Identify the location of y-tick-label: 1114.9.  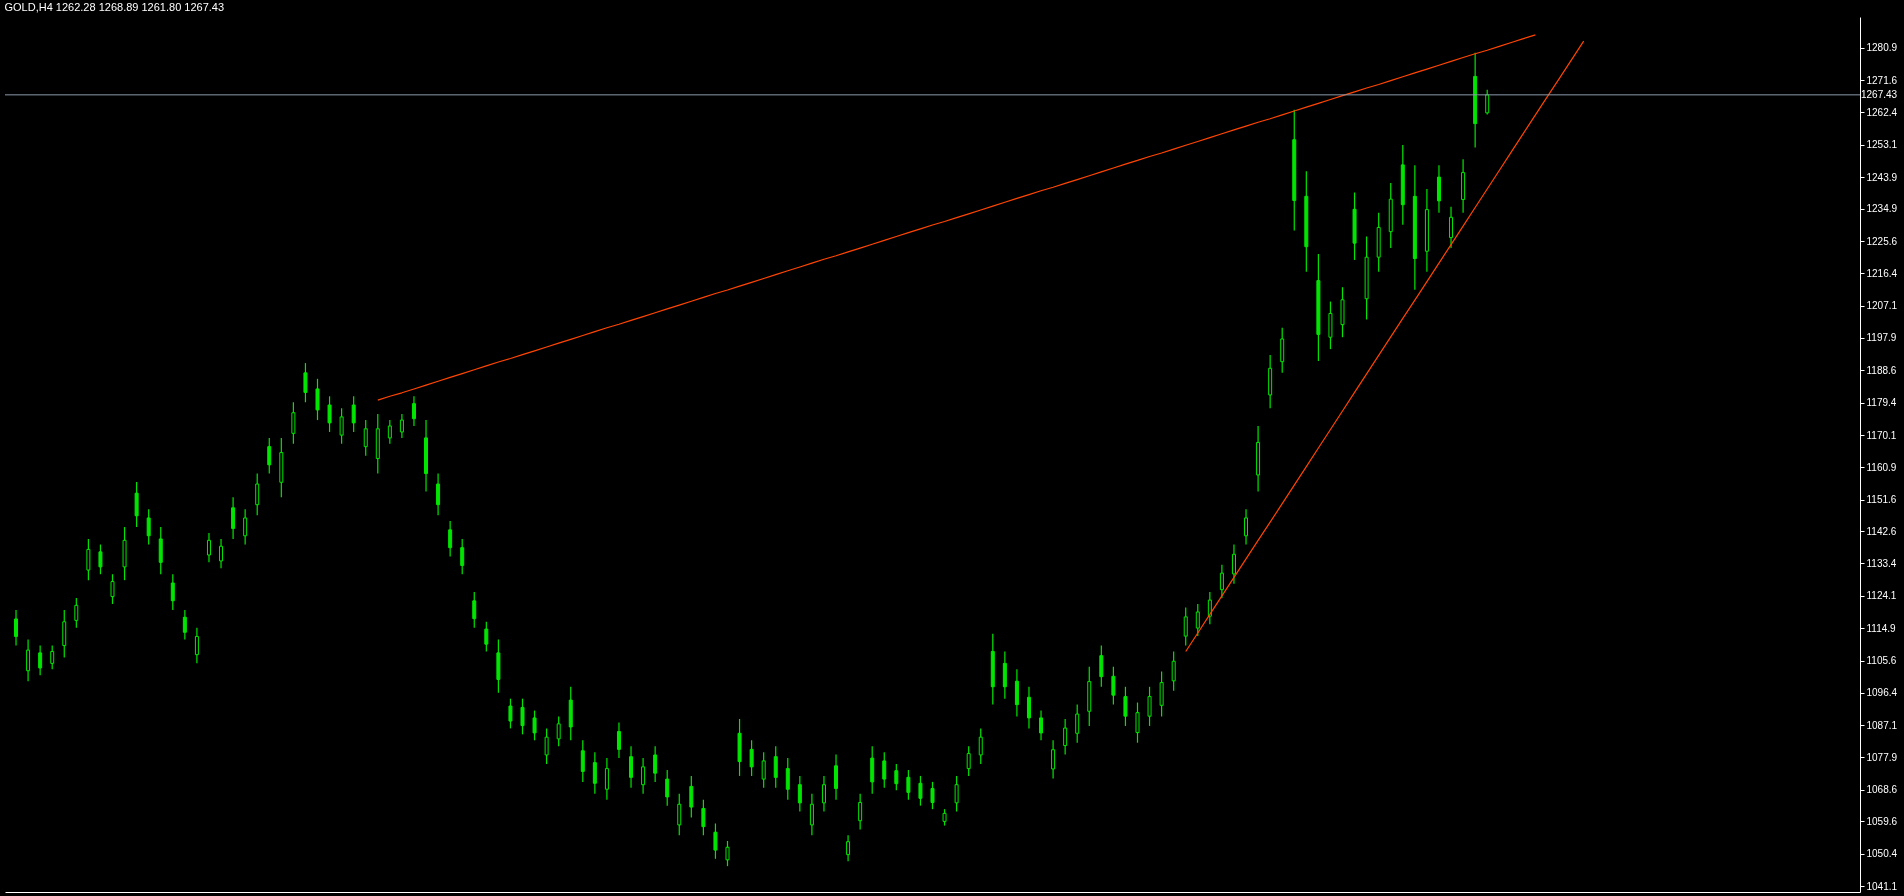
(1881, 628).